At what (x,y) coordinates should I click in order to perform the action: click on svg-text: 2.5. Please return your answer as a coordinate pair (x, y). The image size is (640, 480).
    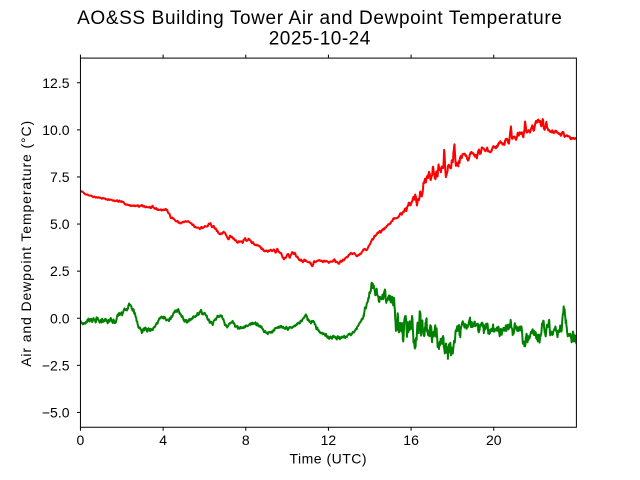
    Looking at the image, I should click on (60, 271).